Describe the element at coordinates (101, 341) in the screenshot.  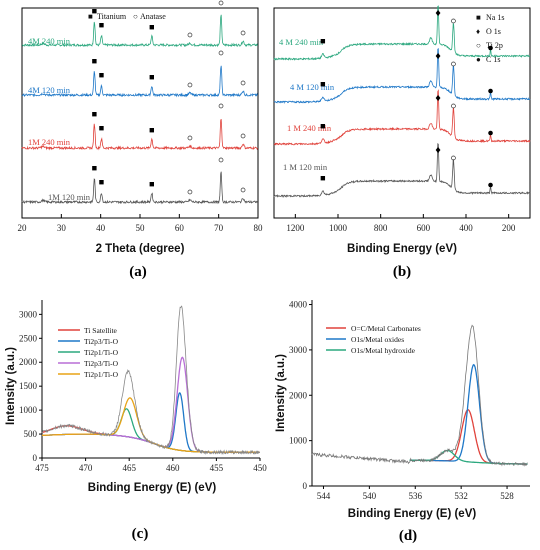
I see `legend-entry-c: Ti2p3/Ti-O` at that location.